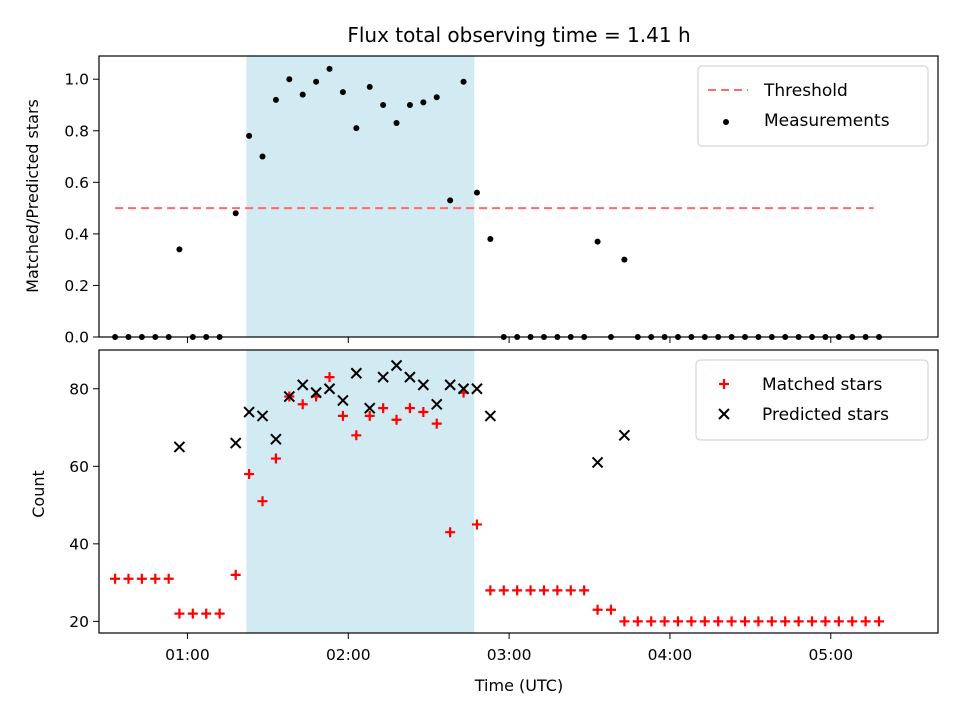 The height and width of the screenshot is (720, 960). I want to click on x-axis-label: Time (UTC), so click(518, 685).